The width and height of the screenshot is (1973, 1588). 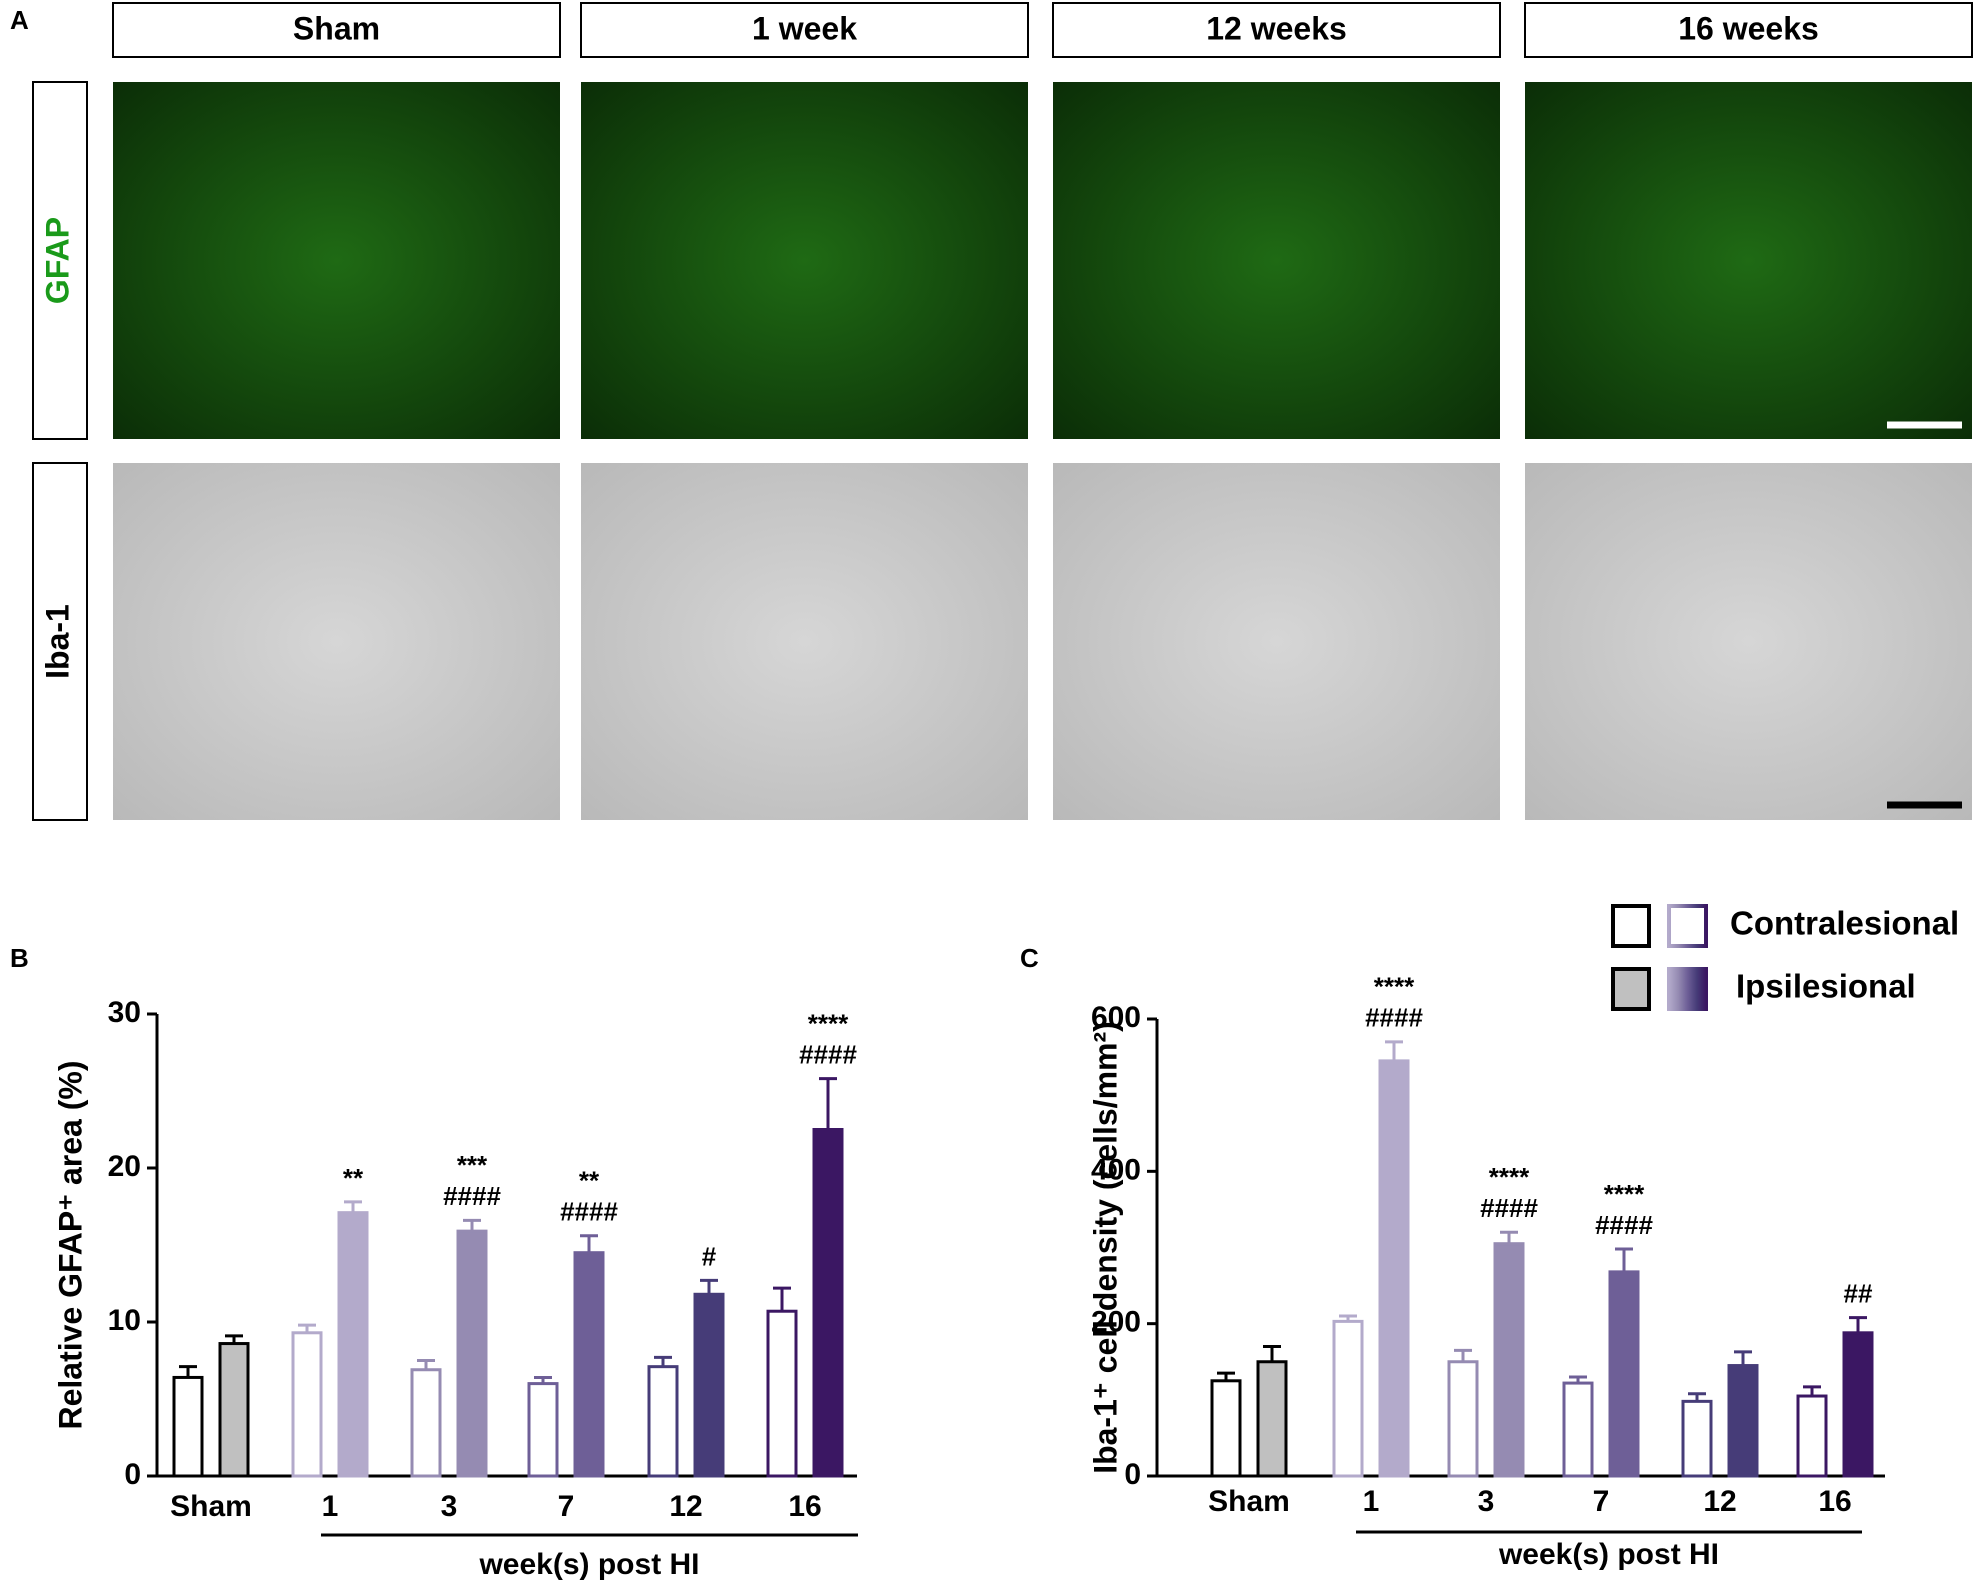 What do you see at coordinates (709, 1256) in the screenshot?
I see `significance: #` at bounding box center [709, 1256].